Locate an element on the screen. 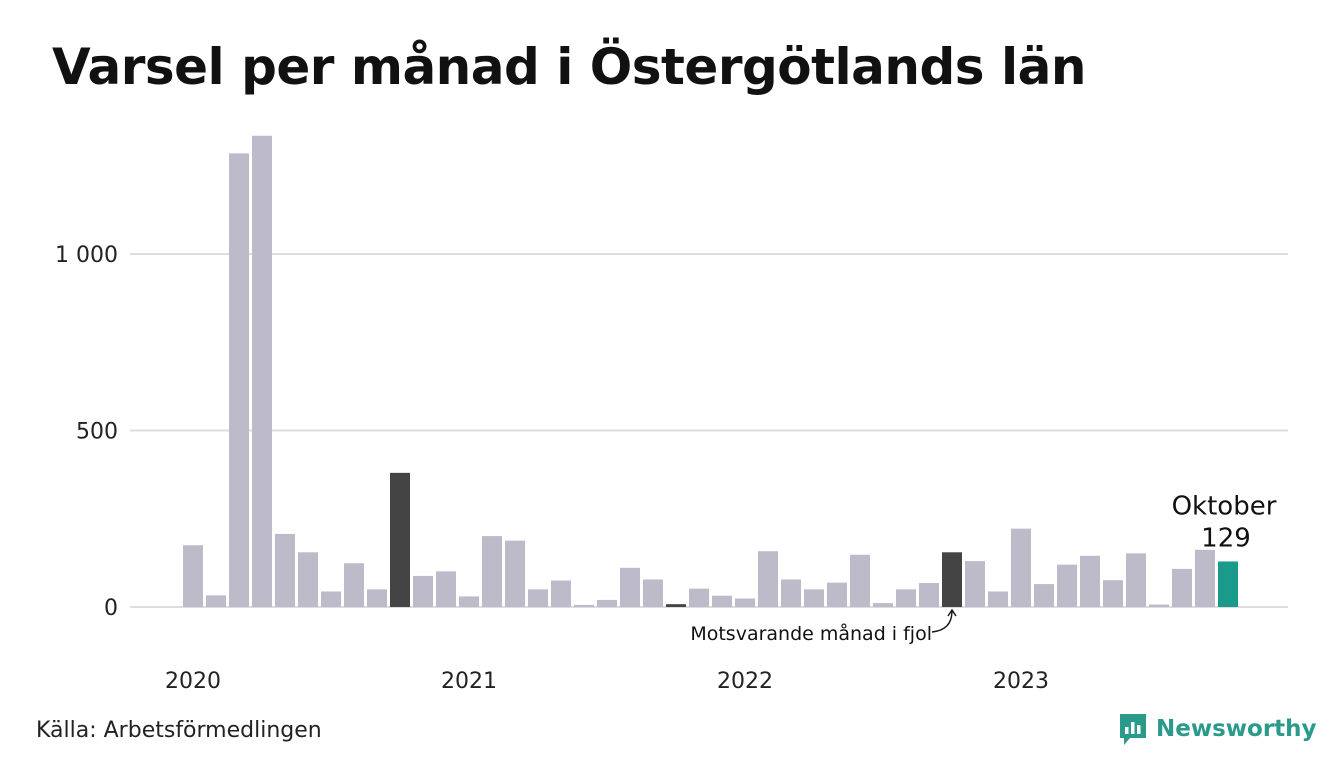 This screenshot has width=1340, height=780. chart-title: Varsel per månad i Östergötlands län is located at coordinates (569, 67).